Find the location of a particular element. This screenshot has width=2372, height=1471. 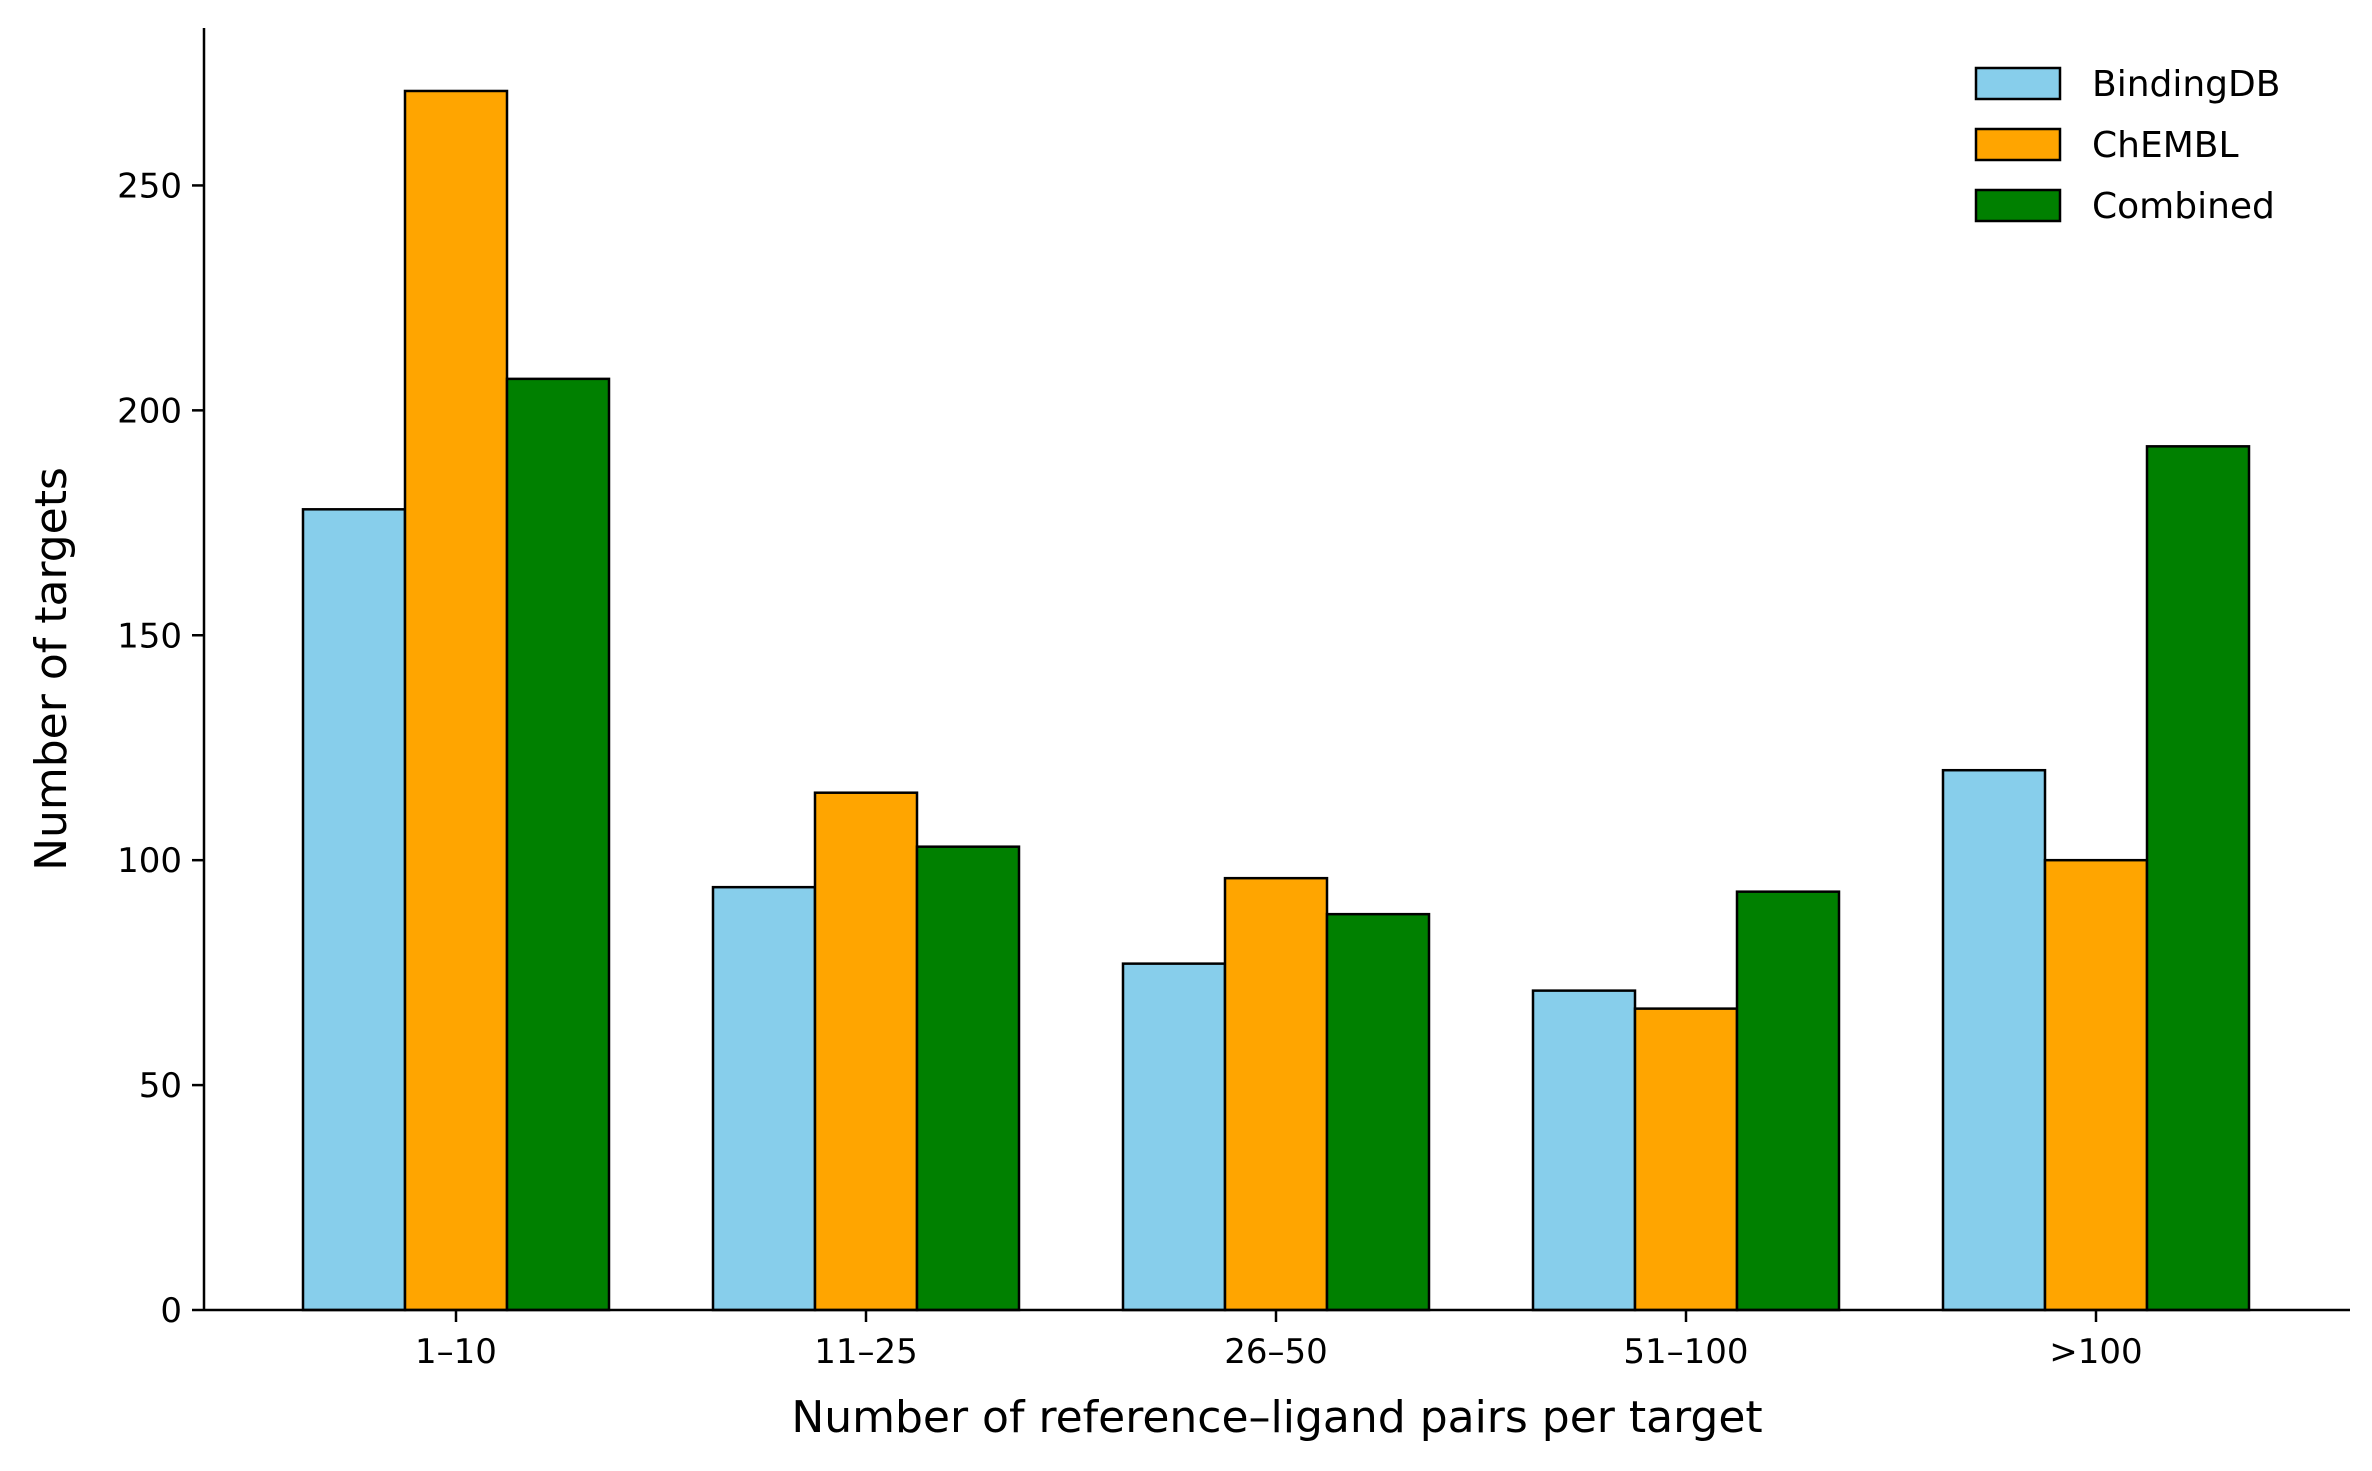

y-tick-label: 150 is located at coordinates (149, 636).